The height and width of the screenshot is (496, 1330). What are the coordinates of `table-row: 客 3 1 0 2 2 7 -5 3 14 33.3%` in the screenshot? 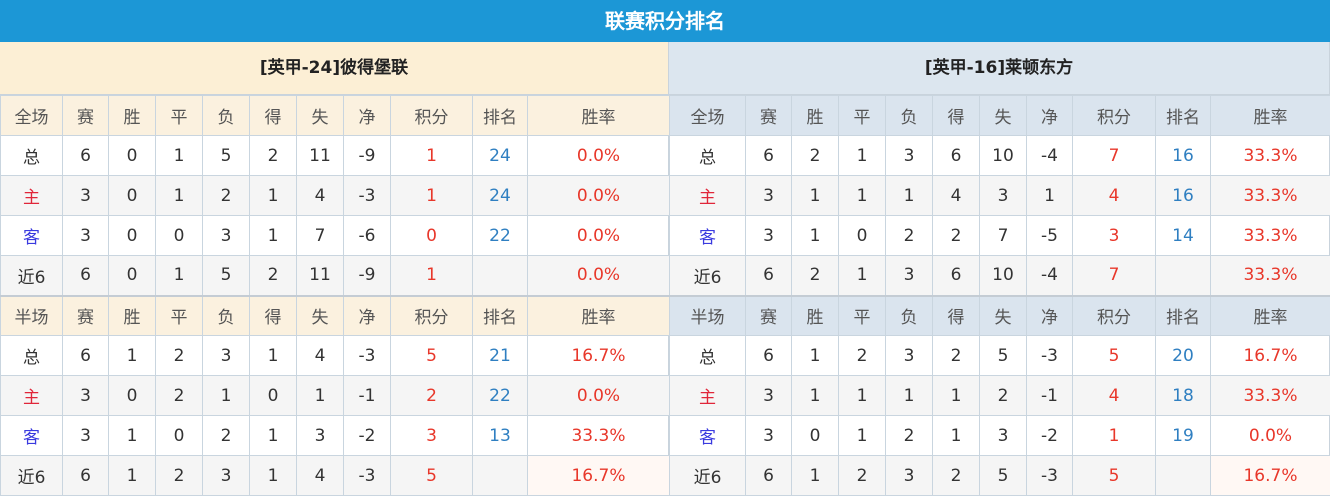 It's located at (999, 235).